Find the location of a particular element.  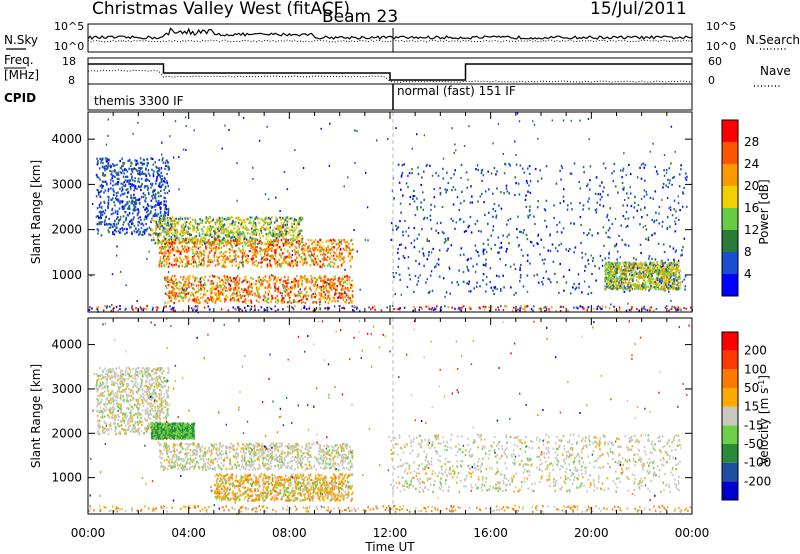

nsearch-trace is located at coordinates (390, 41).